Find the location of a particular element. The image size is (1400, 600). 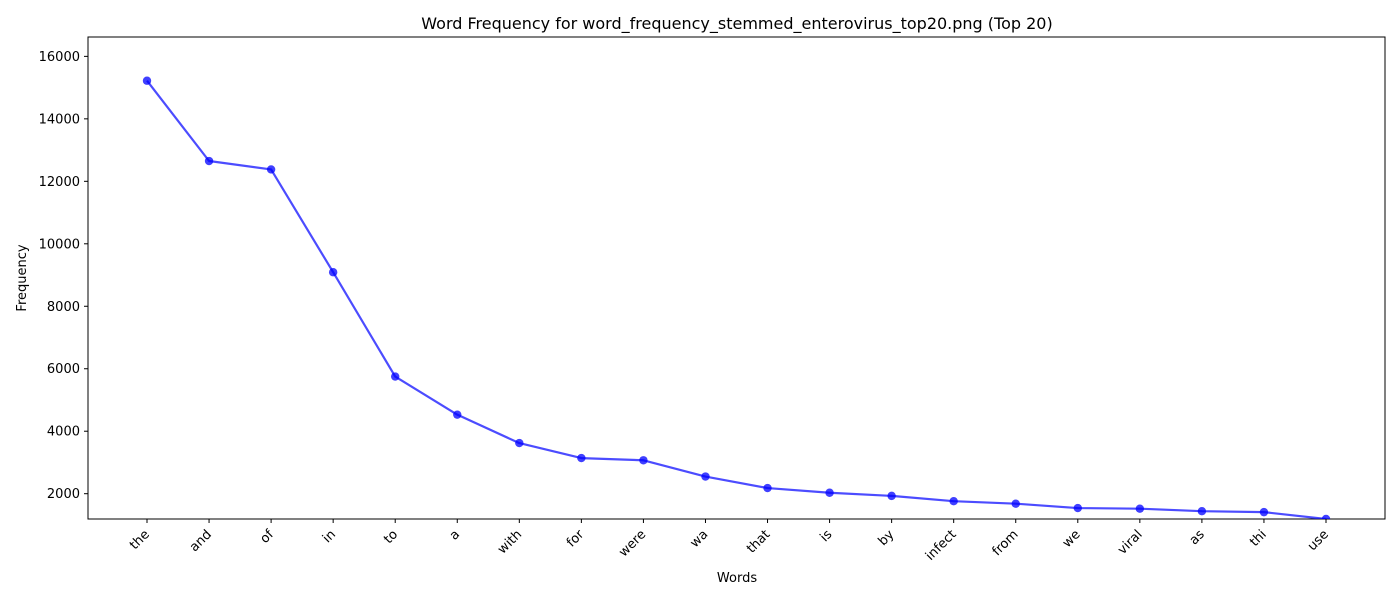

x-tick-label: with is located at coordinates (510, 542).